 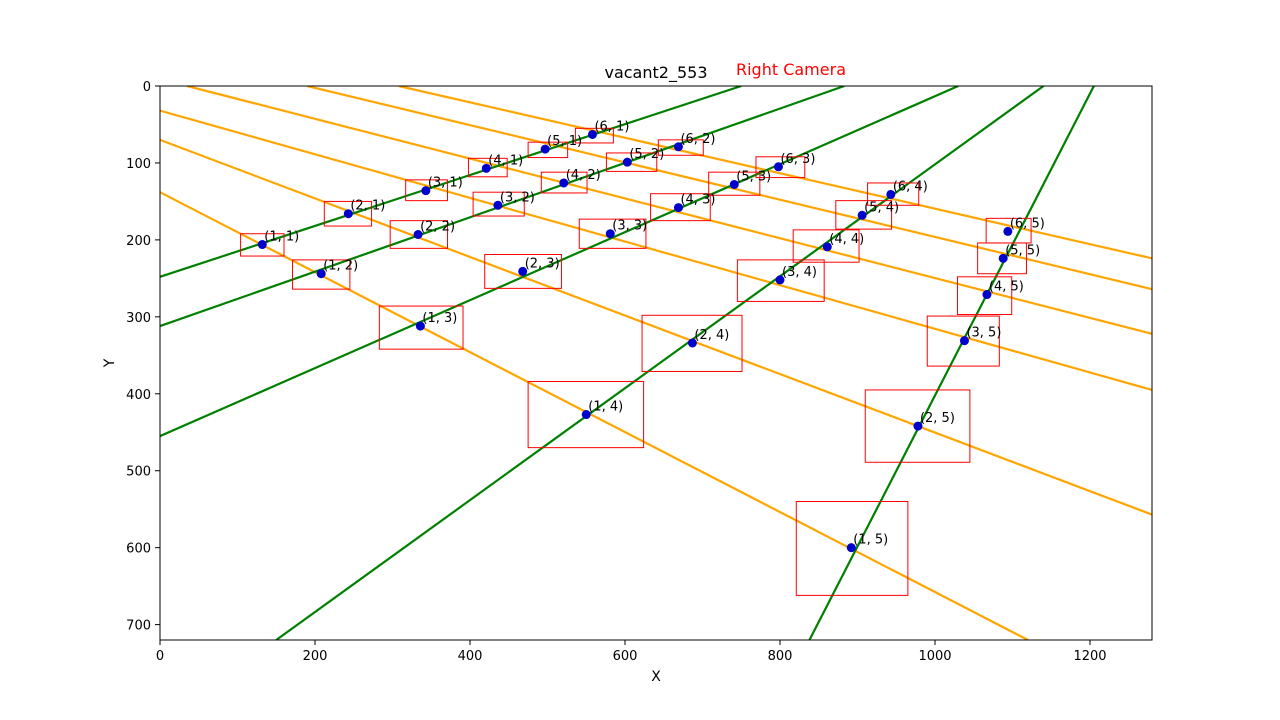 What do you see at coordinates (934, 656) in the screenshot?
I see `x-tick-label: 1000` at bounding box center [934, 656].